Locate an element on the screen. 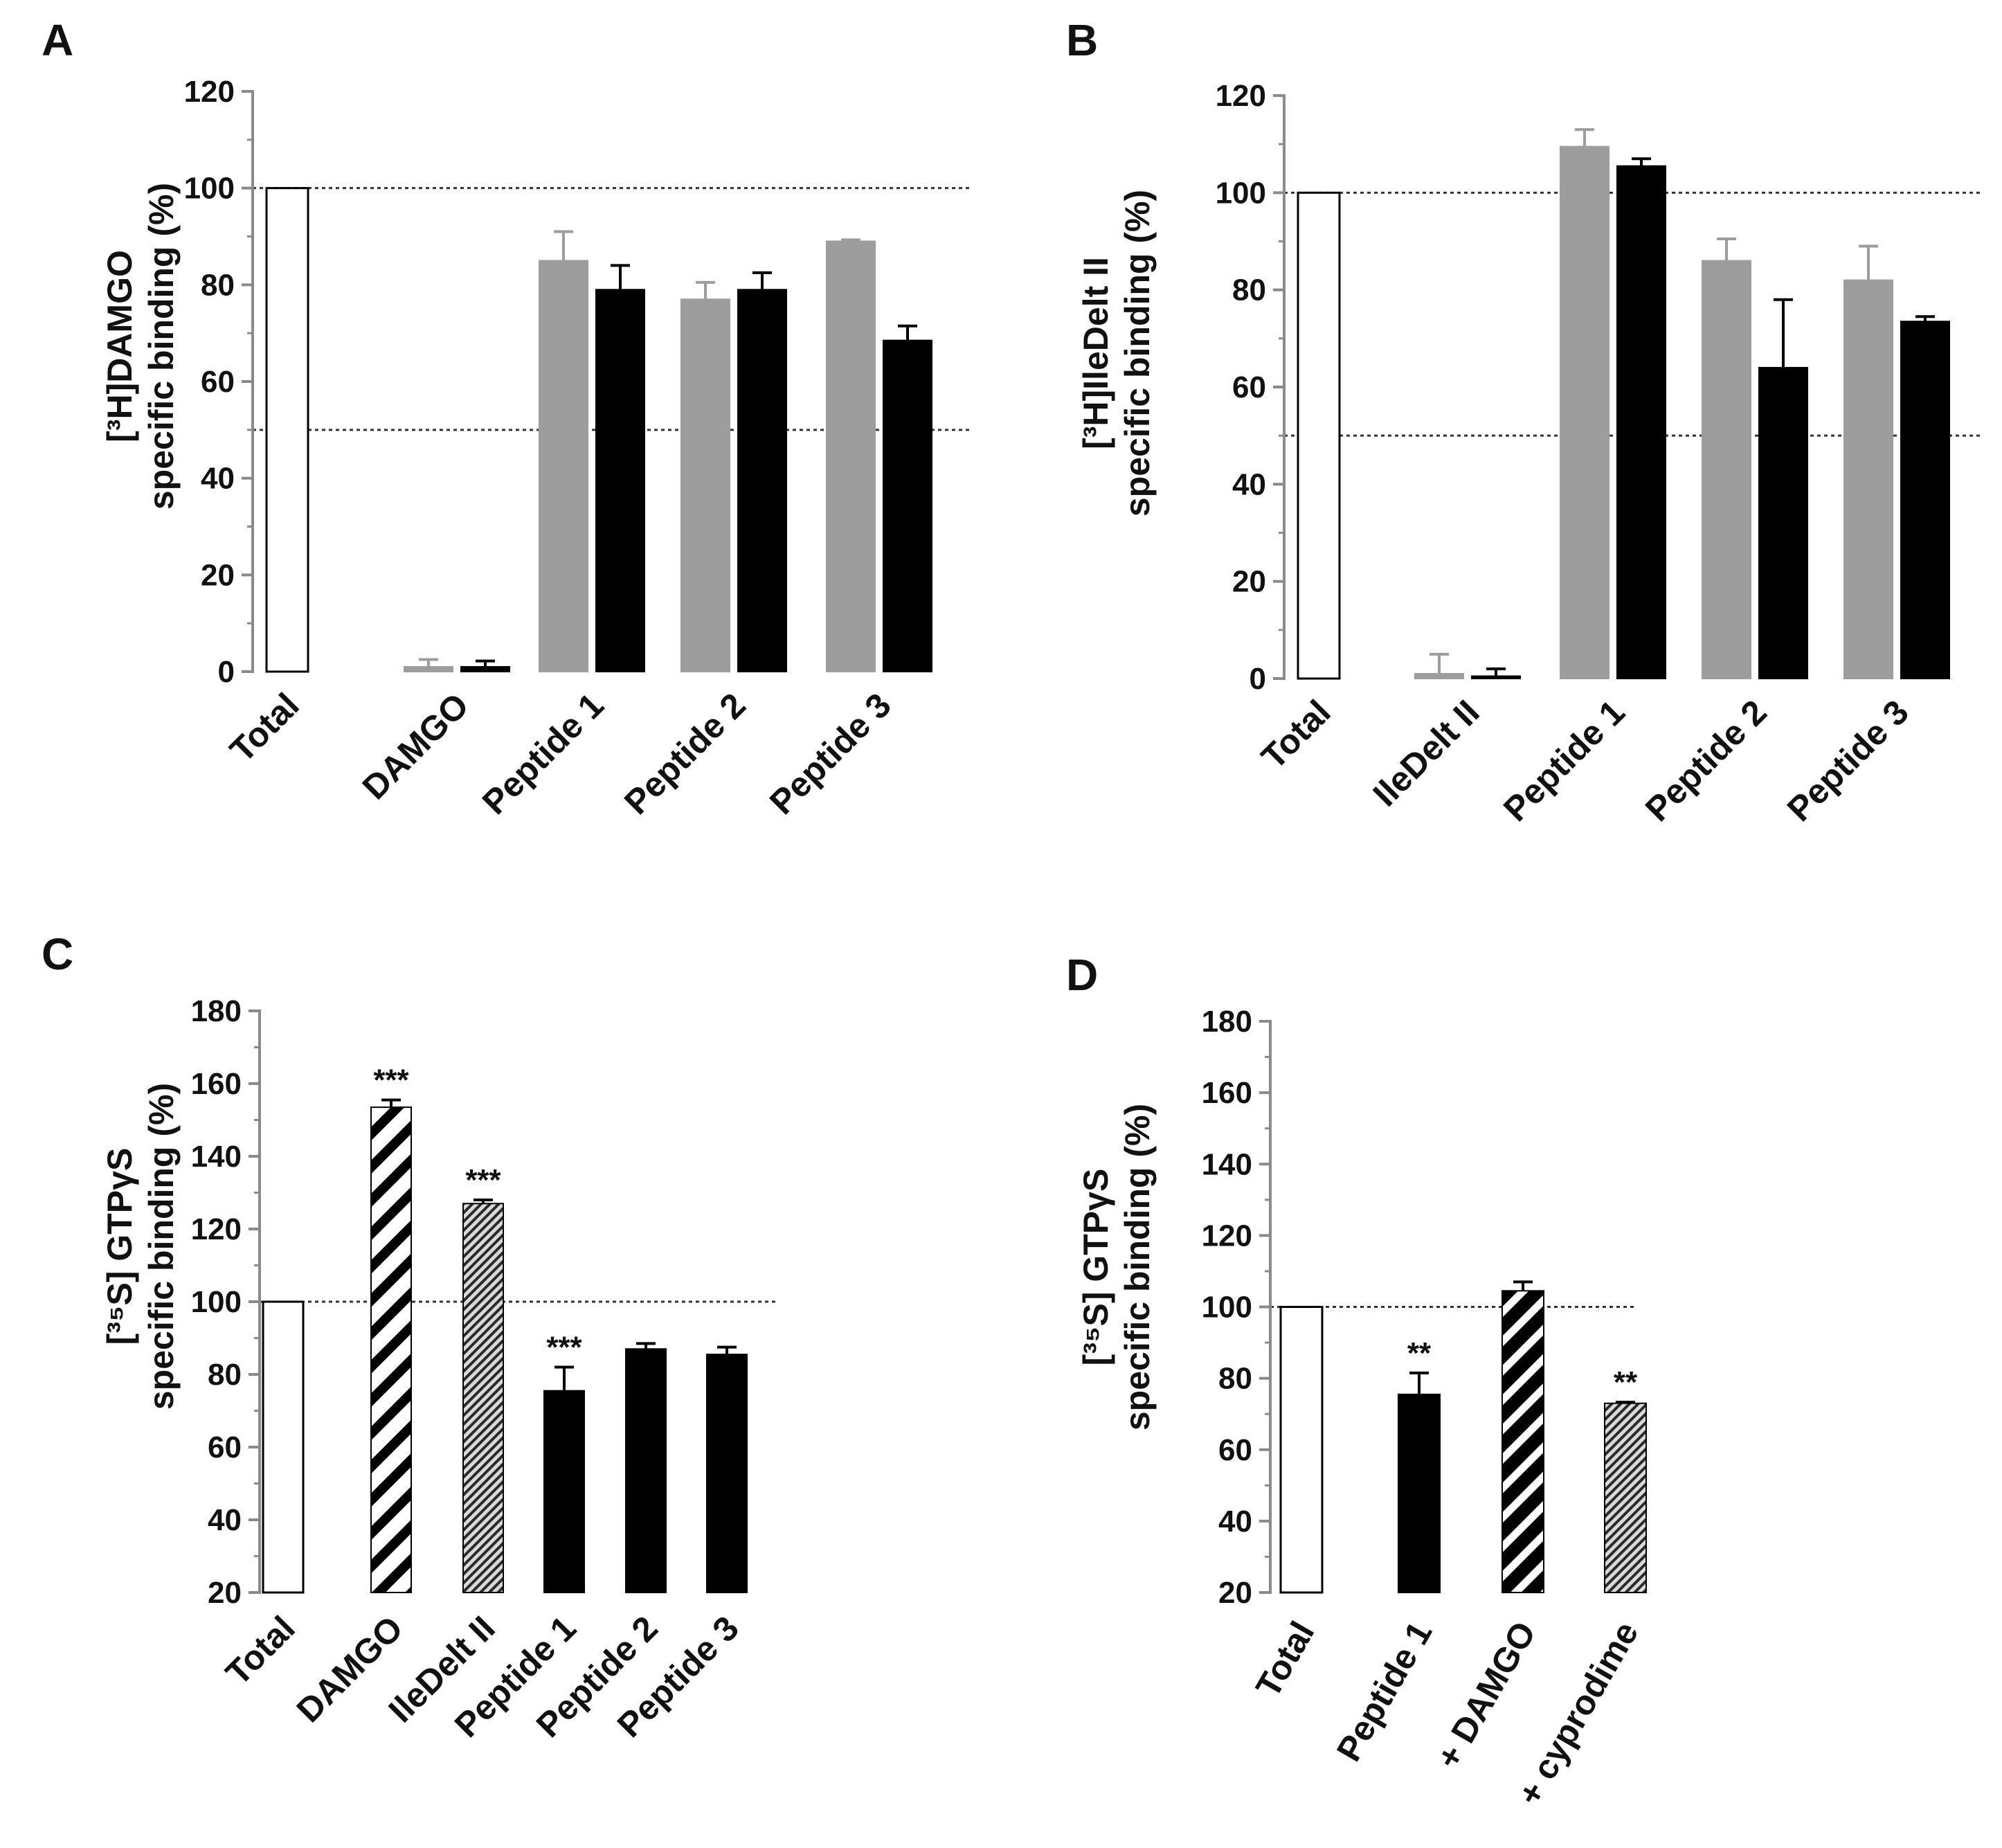 The image size is (2002, 1848). panel-letter: D is located at coordinates (1082, 975).